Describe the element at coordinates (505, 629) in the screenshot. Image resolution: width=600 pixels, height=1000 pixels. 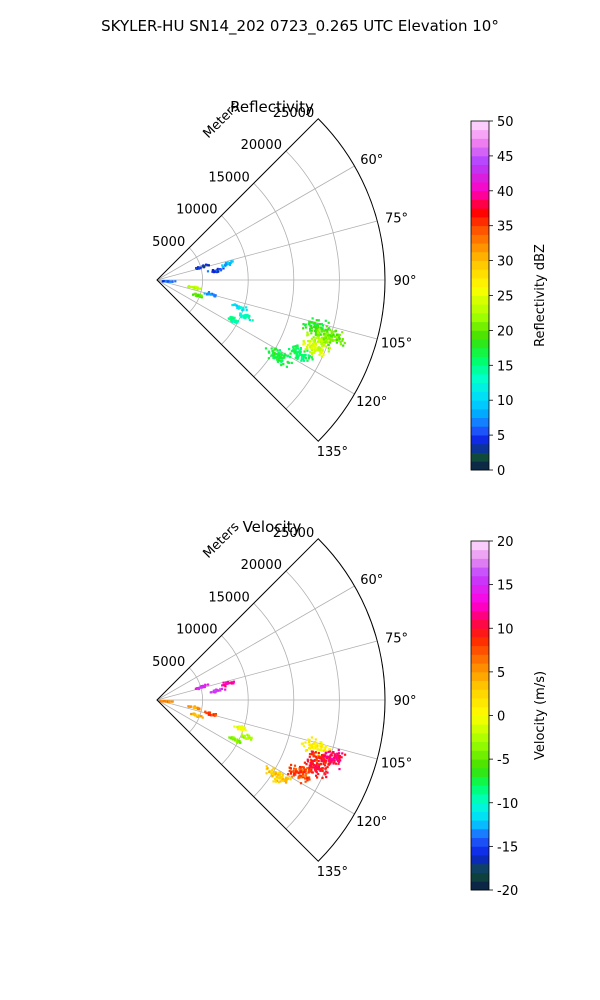
I see `colorbar-tick-label: 10` at that location.